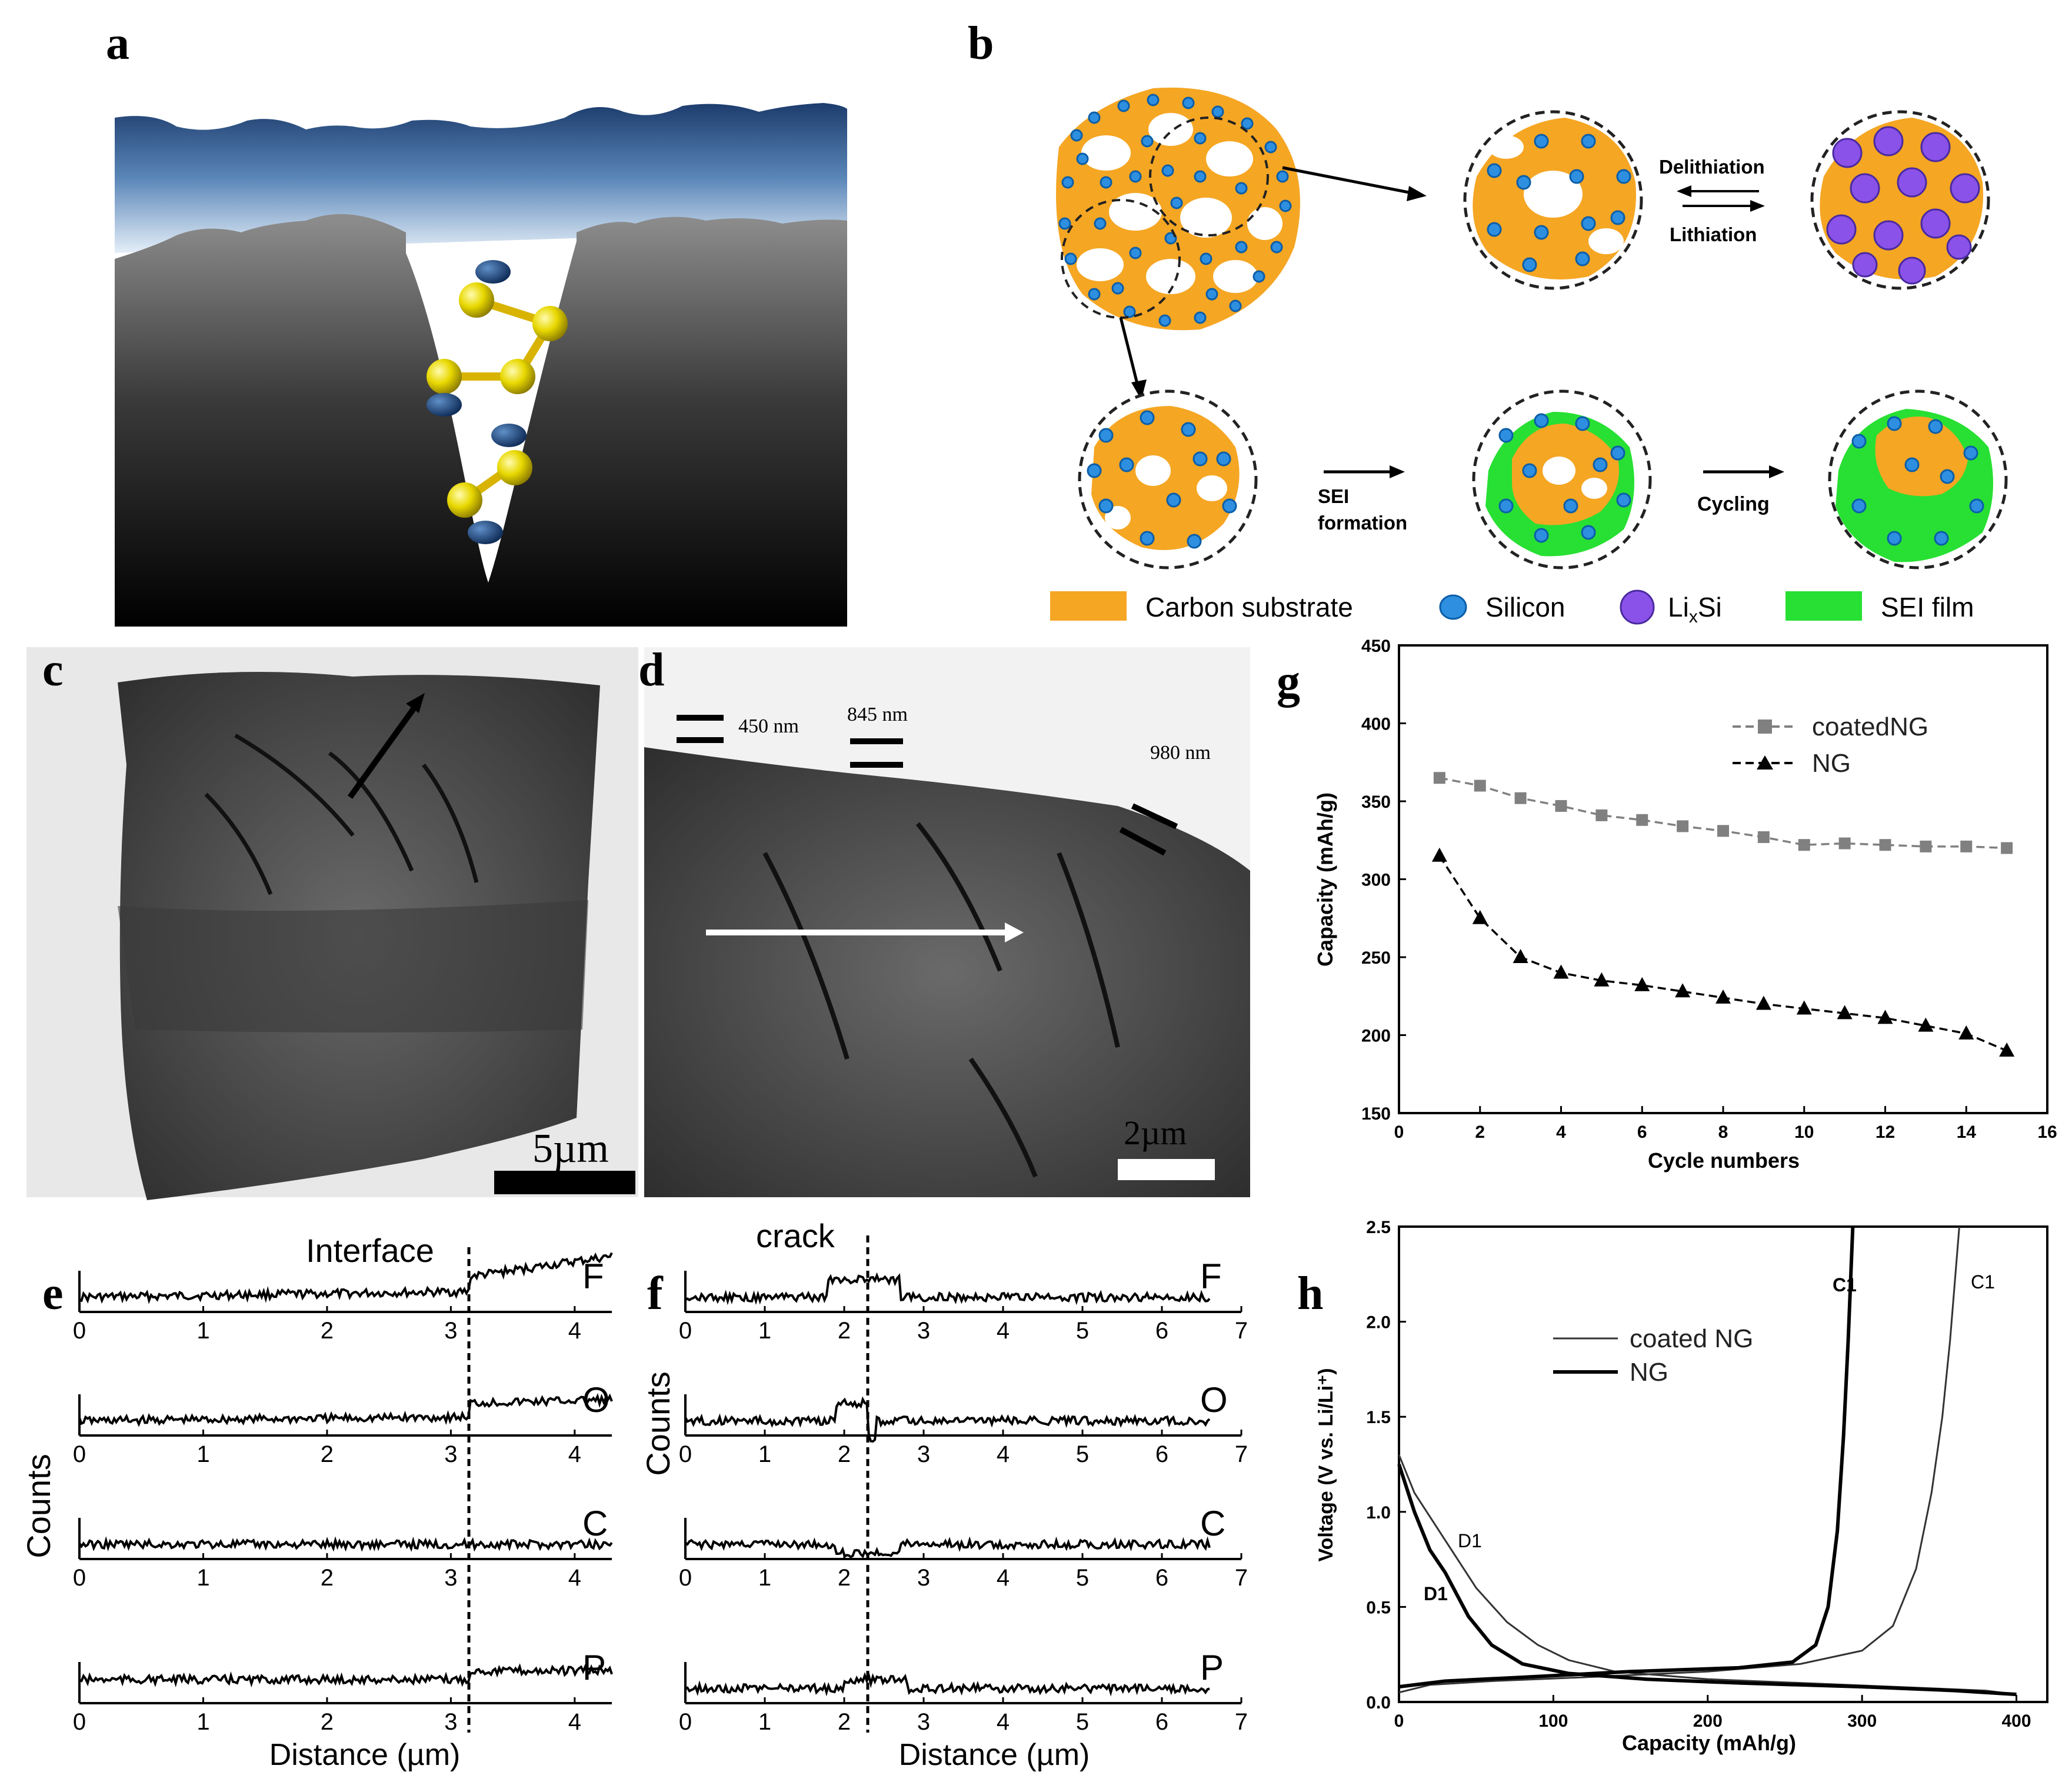  I want to click on panel-label-c: c, so click(53, 670).